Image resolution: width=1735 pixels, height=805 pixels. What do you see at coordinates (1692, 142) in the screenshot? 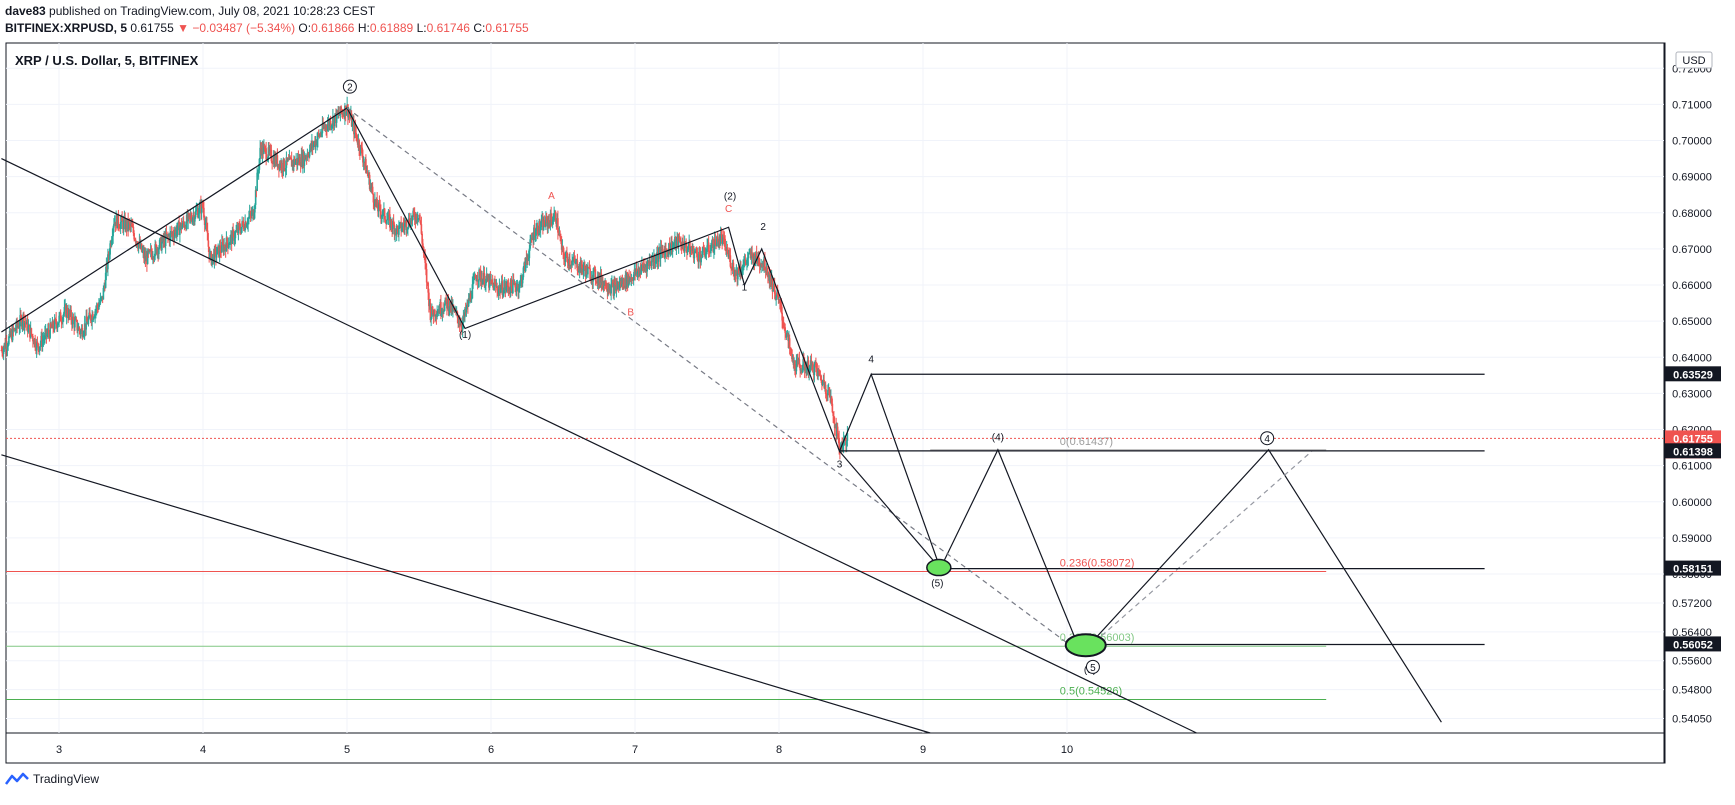
I see `price-tick-label: 0.70000` at bounding box center [1692, 142].